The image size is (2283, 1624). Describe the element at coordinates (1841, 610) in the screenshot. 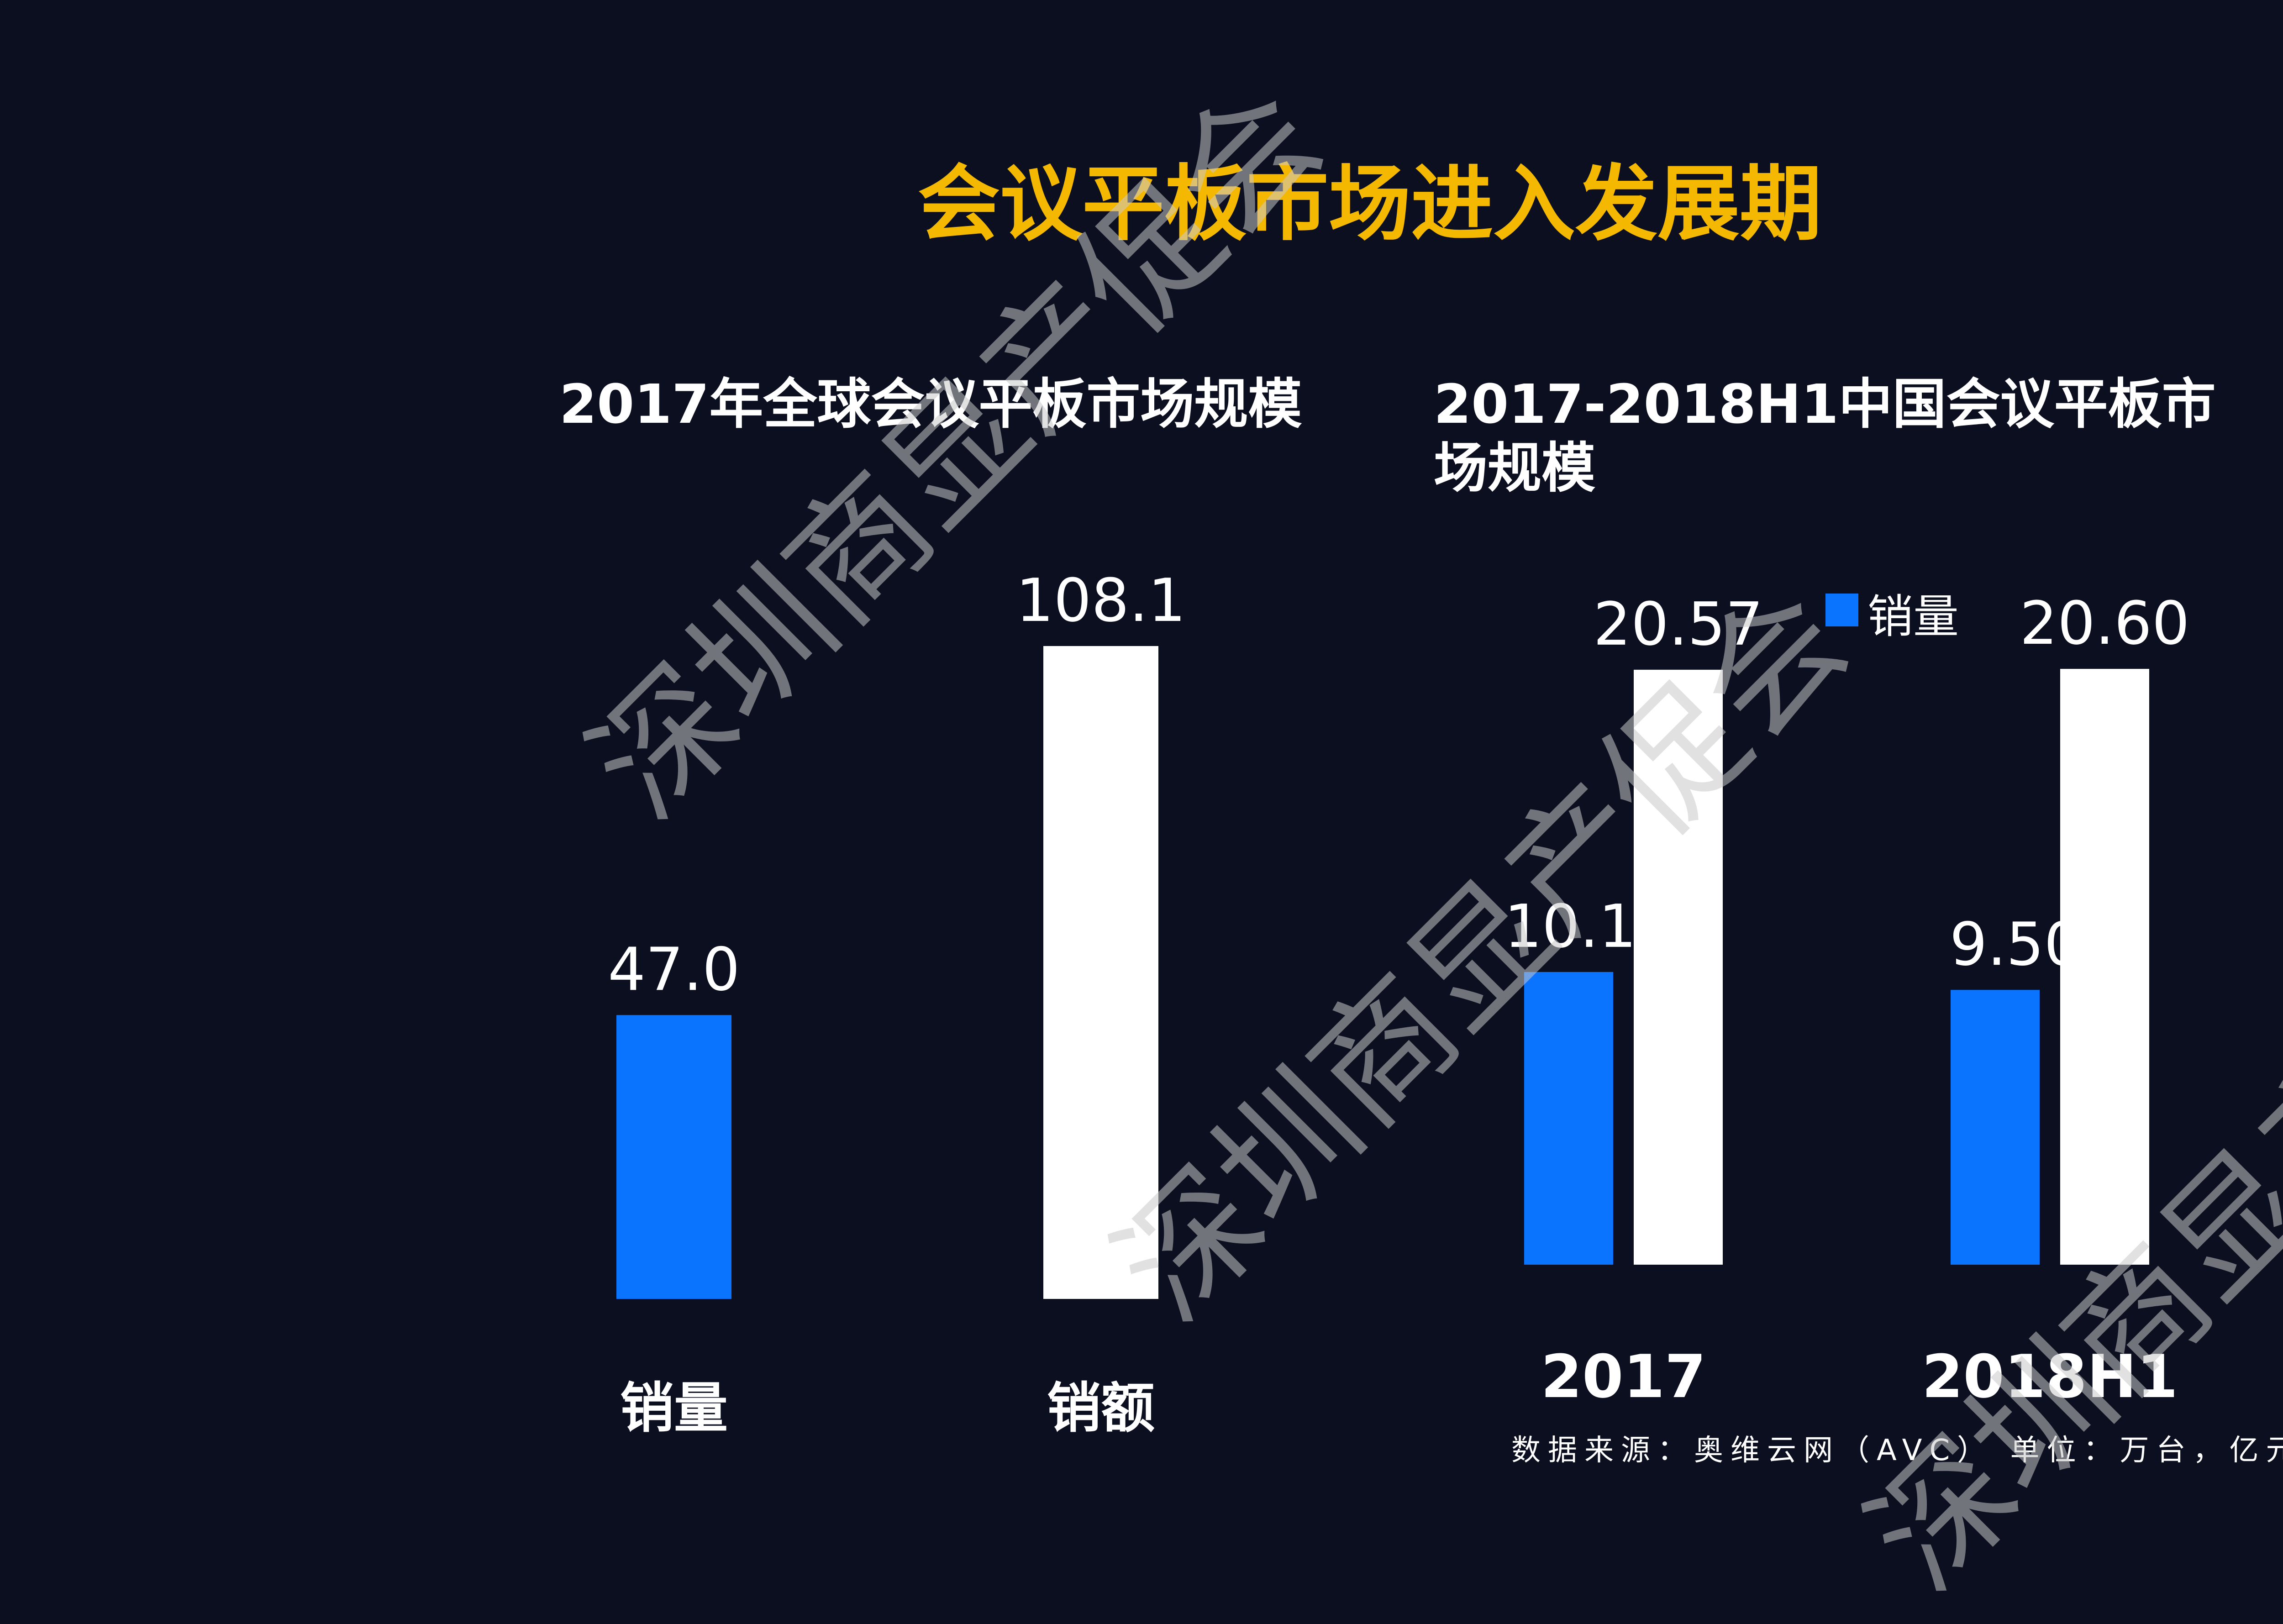

I see `legend-swatch` at that location.